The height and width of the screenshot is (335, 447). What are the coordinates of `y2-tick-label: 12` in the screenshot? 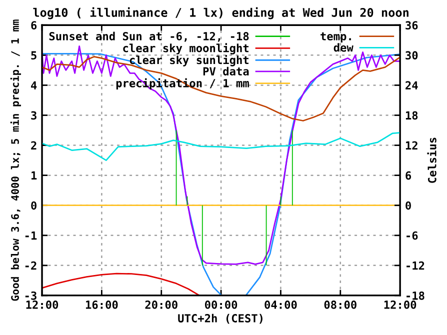 It's located at (412, 145).